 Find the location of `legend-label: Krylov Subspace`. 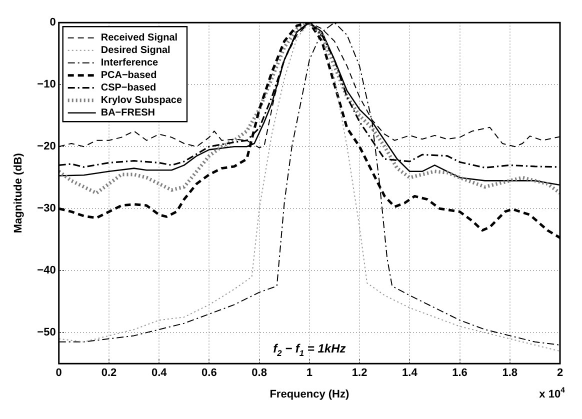

legend-label: Krylov Subspace is located at coordinates (141, 100).